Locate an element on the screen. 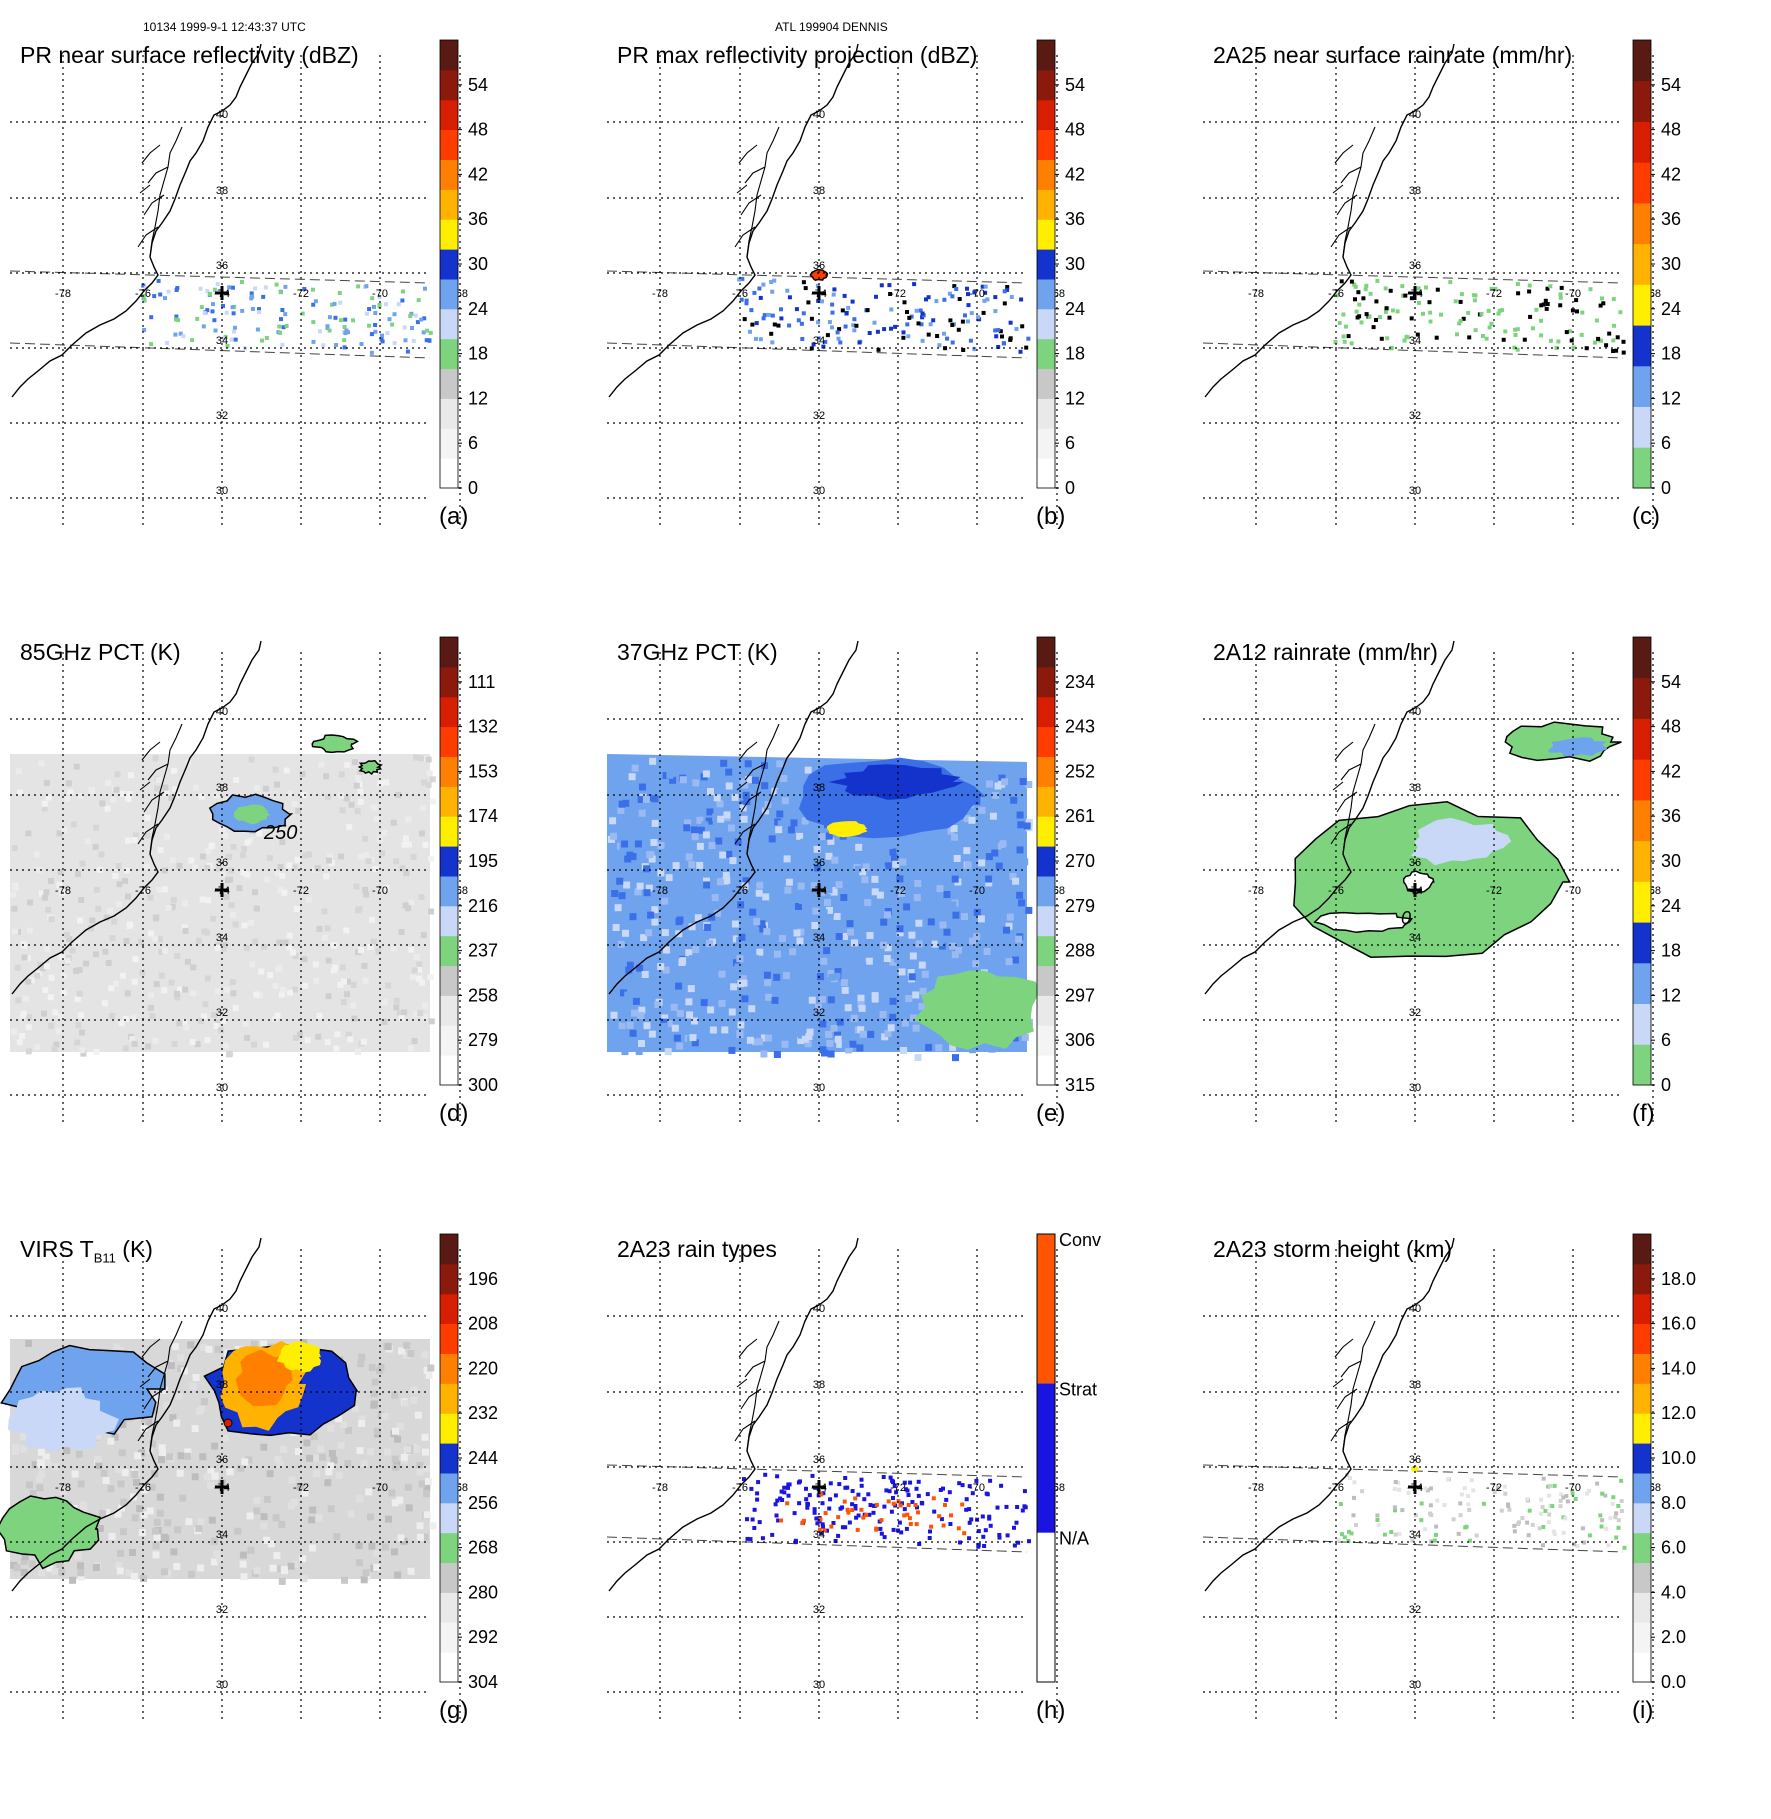  colorbar-tick-label: 243 is located at coordinates (1080, 727).